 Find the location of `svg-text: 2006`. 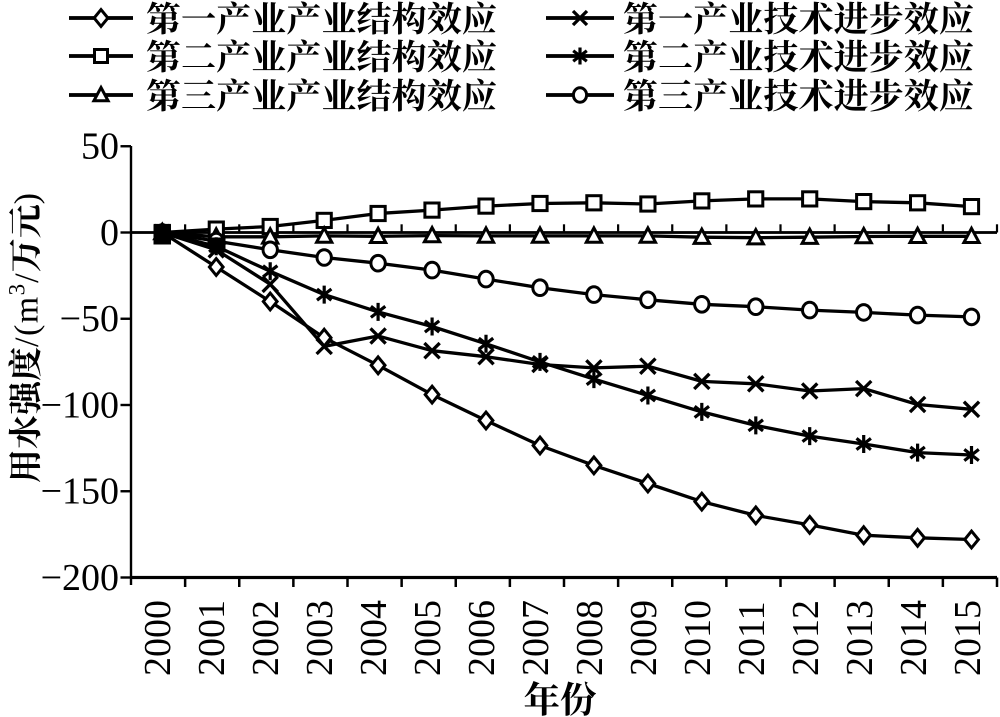

svg-text: 2006 is located at coordinates (482, 638).